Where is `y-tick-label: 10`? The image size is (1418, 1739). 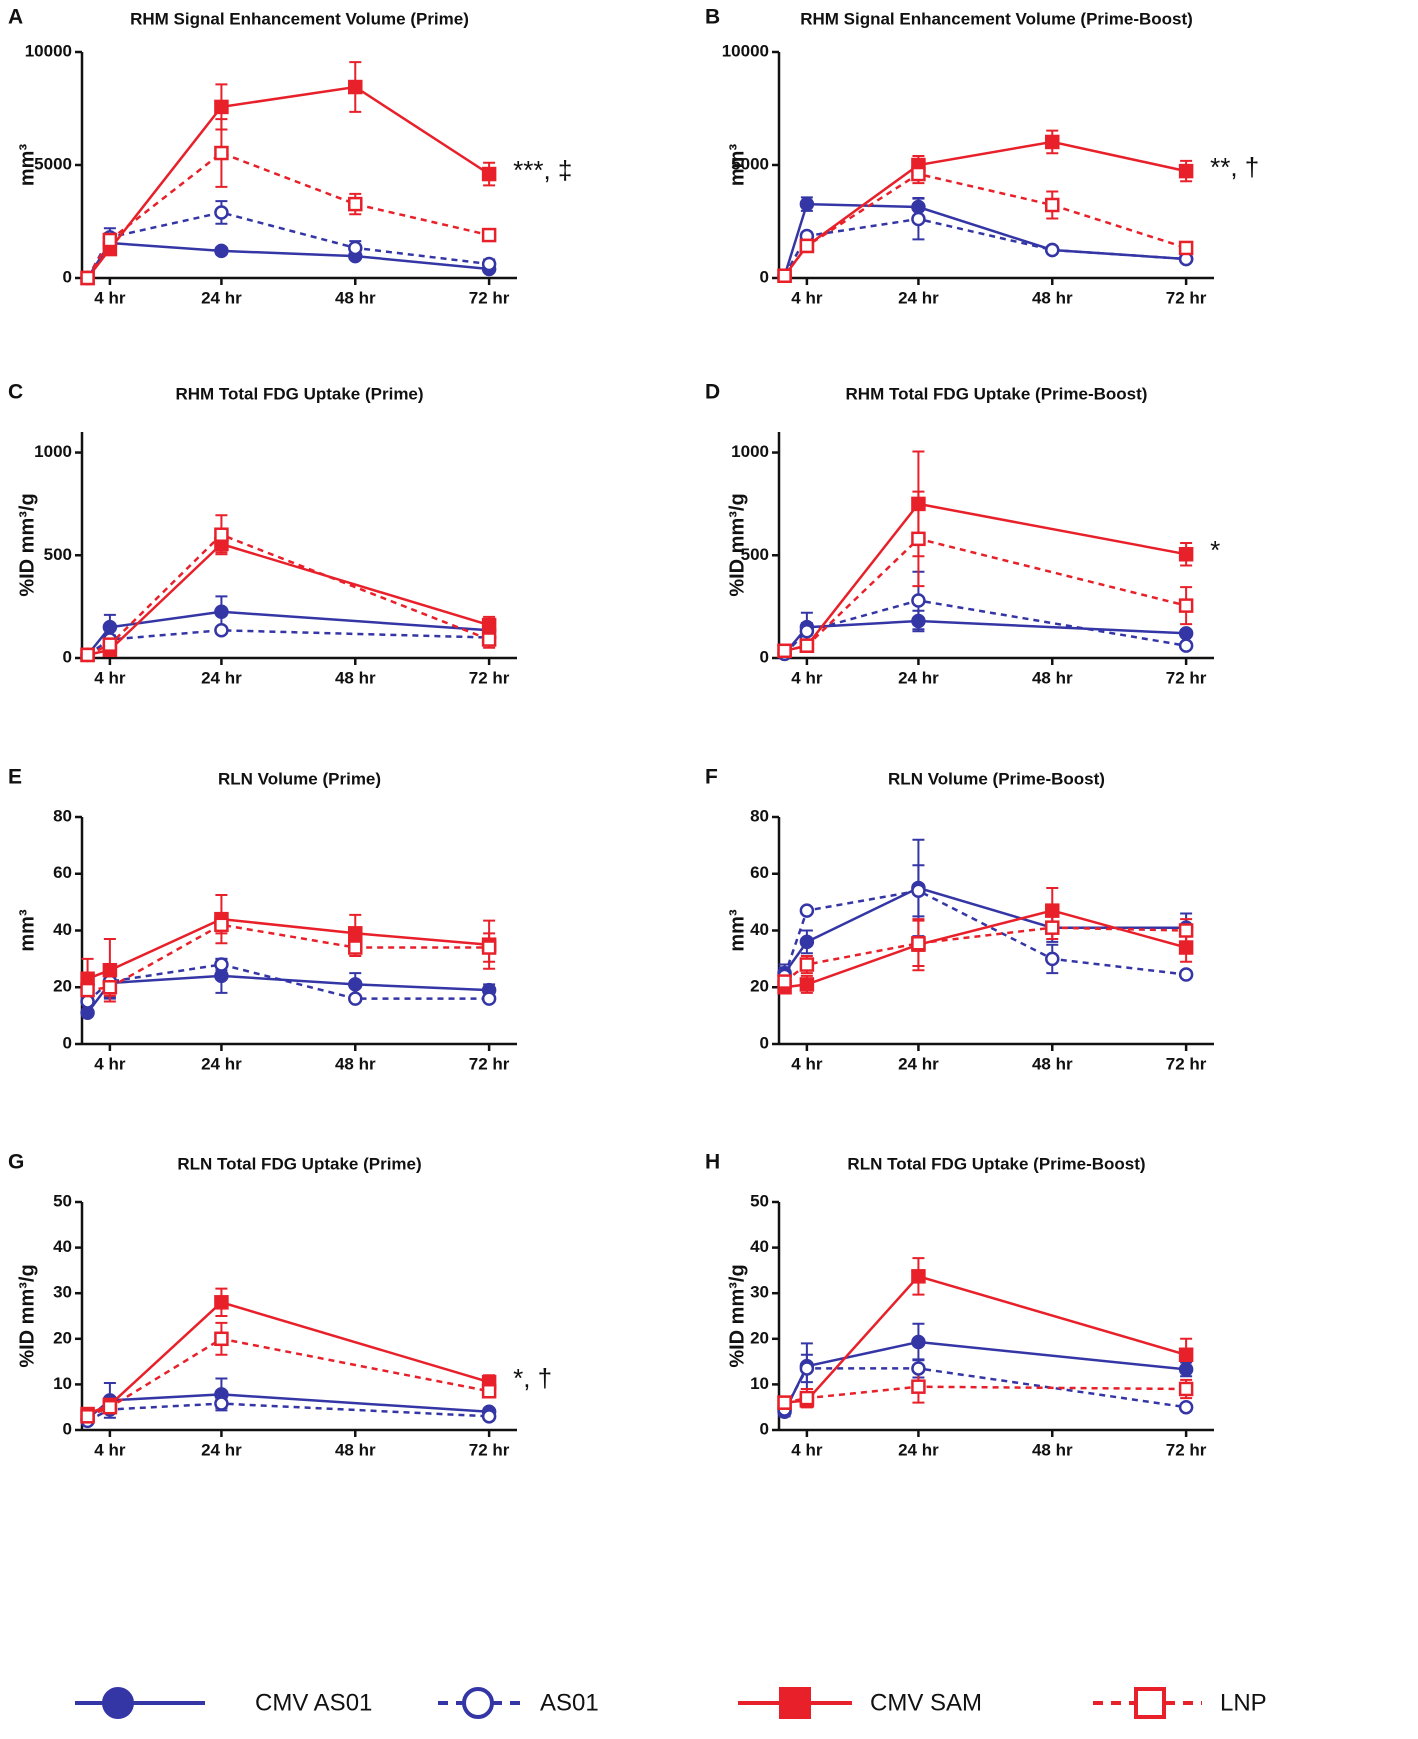 y-tick-label: 10 is located at coordinates (62, 1383).